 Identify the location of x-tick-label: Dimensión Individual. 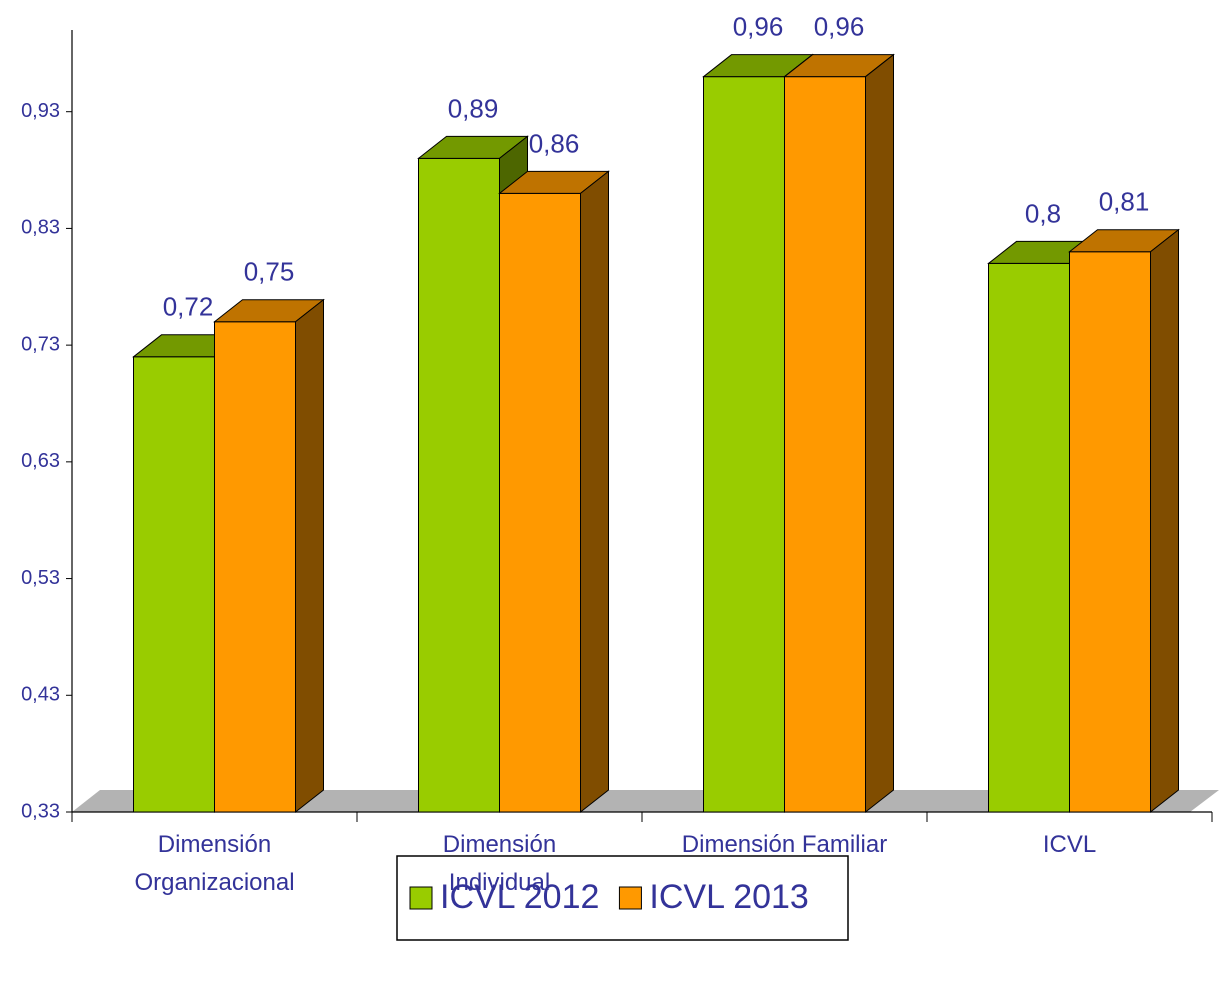
(499, 863).